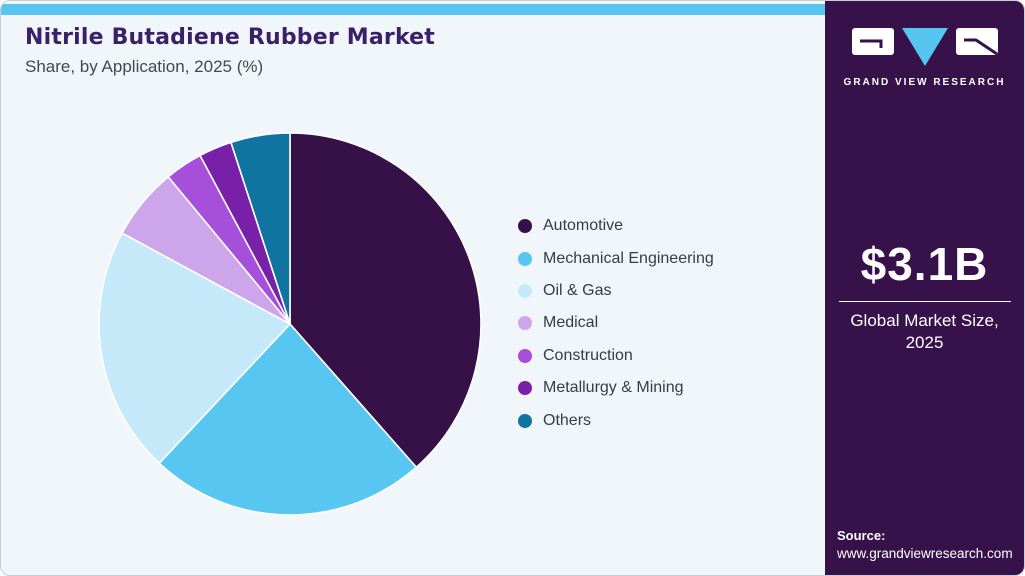 This screenshot has height=576, width=1025. I want to click on legend-label: Others, so click(567, 420).